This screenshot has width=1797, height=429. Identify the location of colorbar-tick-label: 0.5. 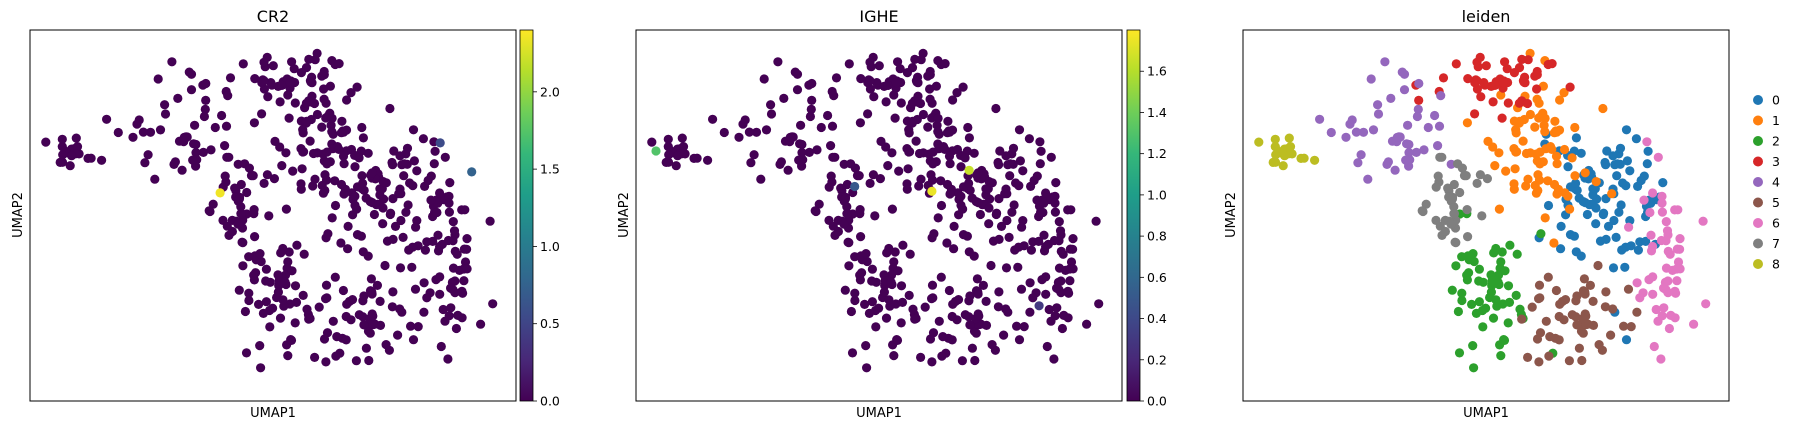
(550, 323).